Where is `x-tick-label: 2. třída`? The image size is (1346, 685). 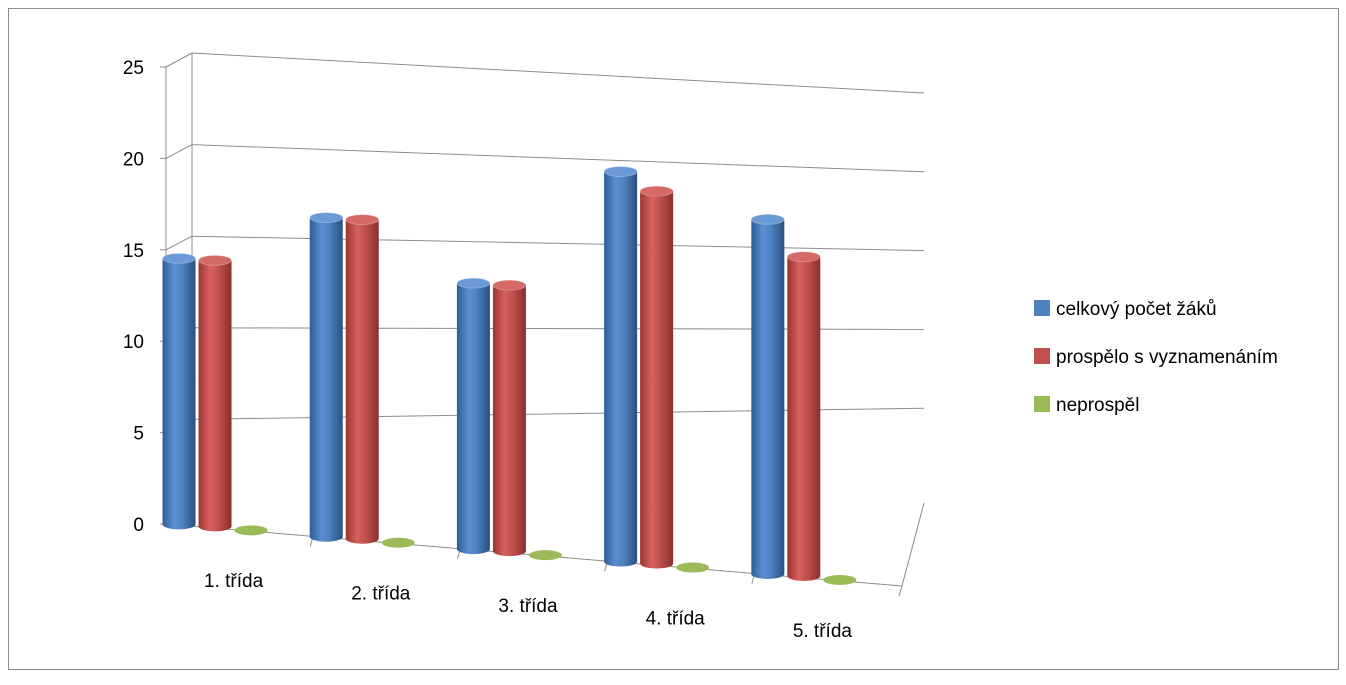
x-tick-label: 2. třída is located at coordinates (381, 594).